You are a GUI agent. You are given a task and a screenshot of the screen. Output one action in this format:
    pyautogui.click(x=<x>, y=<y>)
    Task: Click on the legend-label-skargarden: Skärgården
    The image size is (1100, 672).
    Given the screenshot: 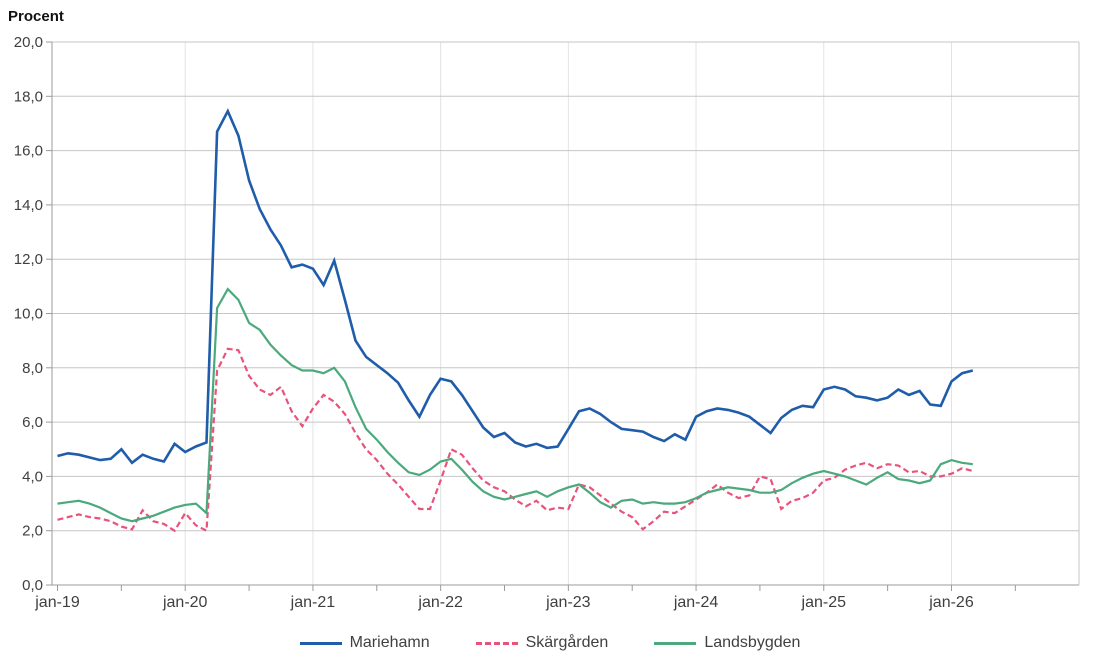 What is the action you would take?
    pyautogui.click(x=567, y=642)
    